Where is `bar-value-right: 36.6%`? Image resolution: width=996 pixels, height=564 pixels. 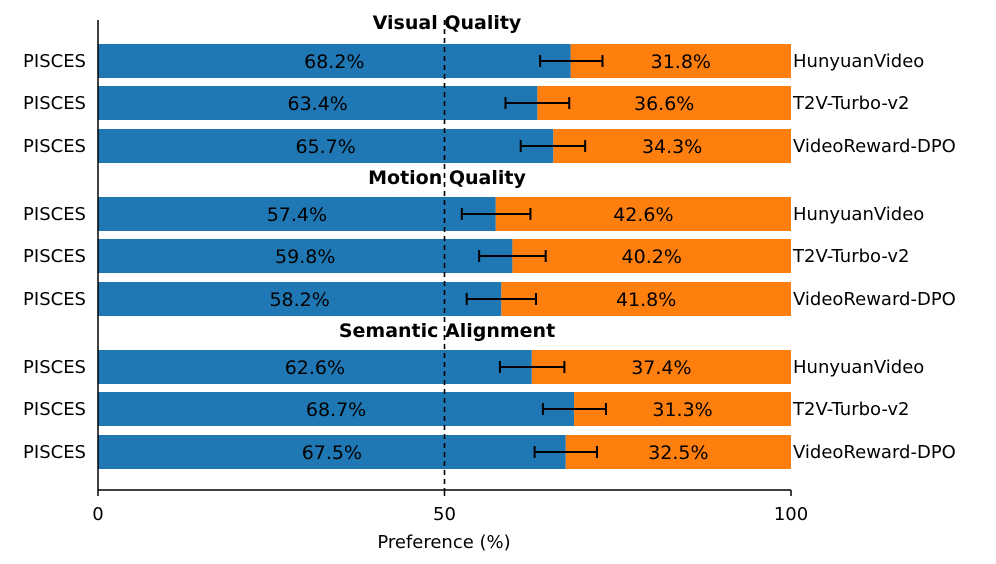 bar-value-right: 36.6% is located at coordinates (664, 104).